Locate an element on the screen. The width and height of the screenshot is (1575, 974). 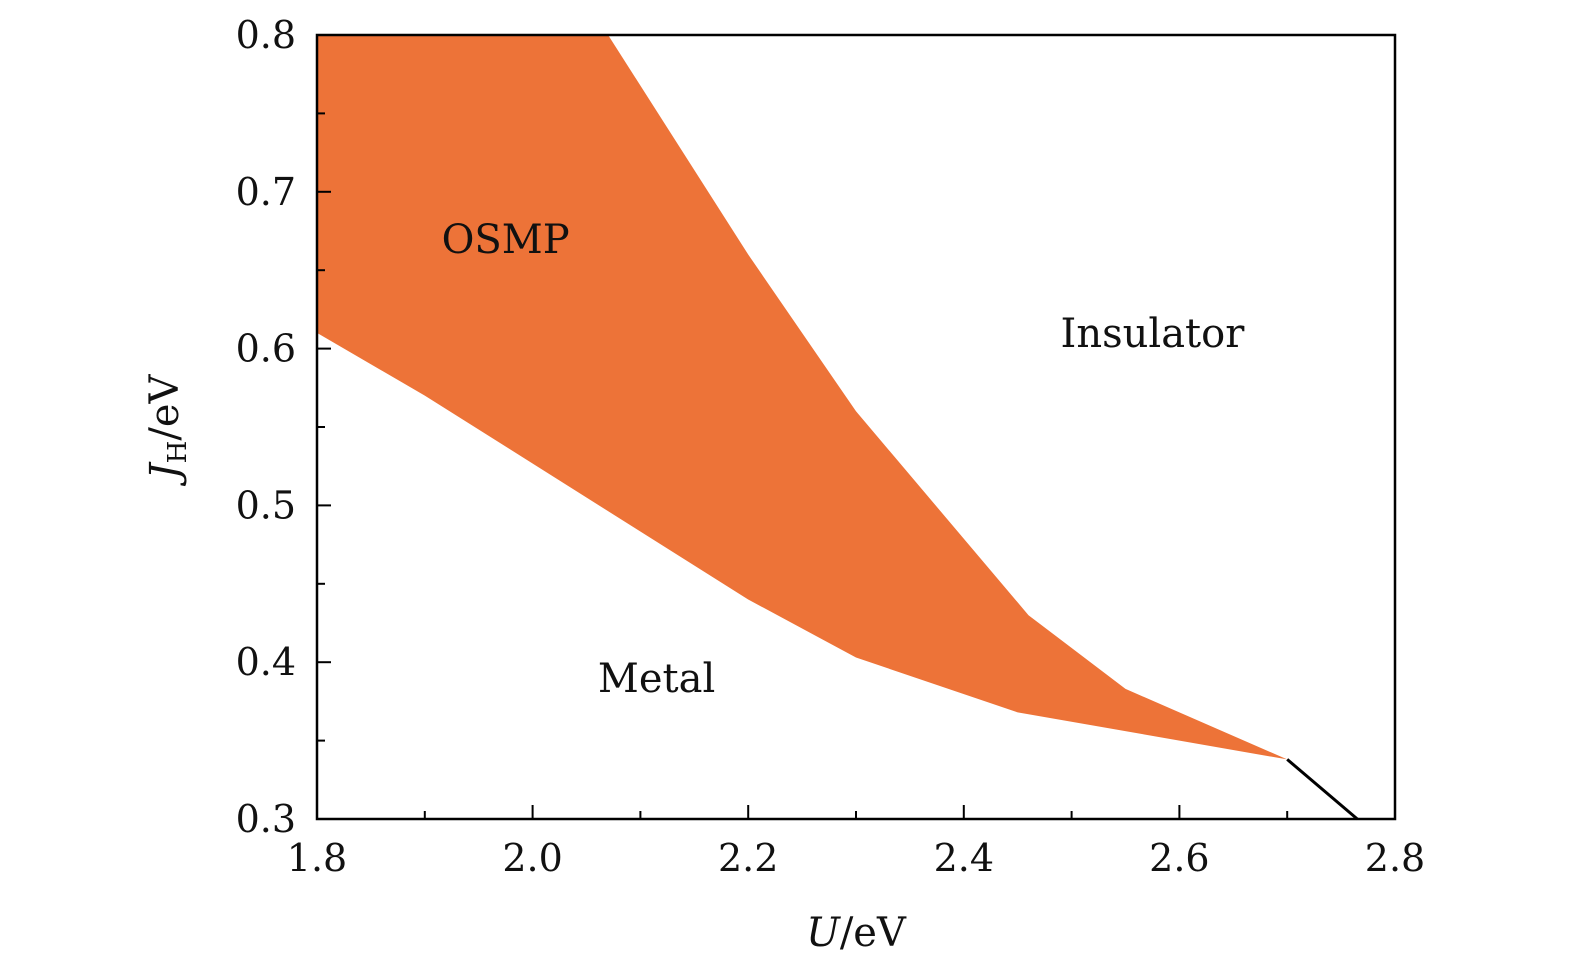
x-tick-label: 2.4 is located at coordinates (964, 858).